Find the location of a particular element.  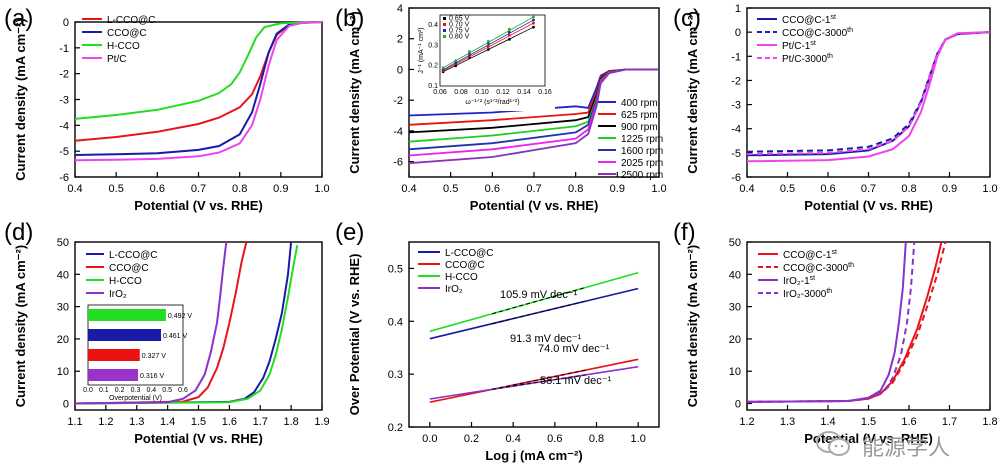

inset-frame is located at coordinates (492, 50).